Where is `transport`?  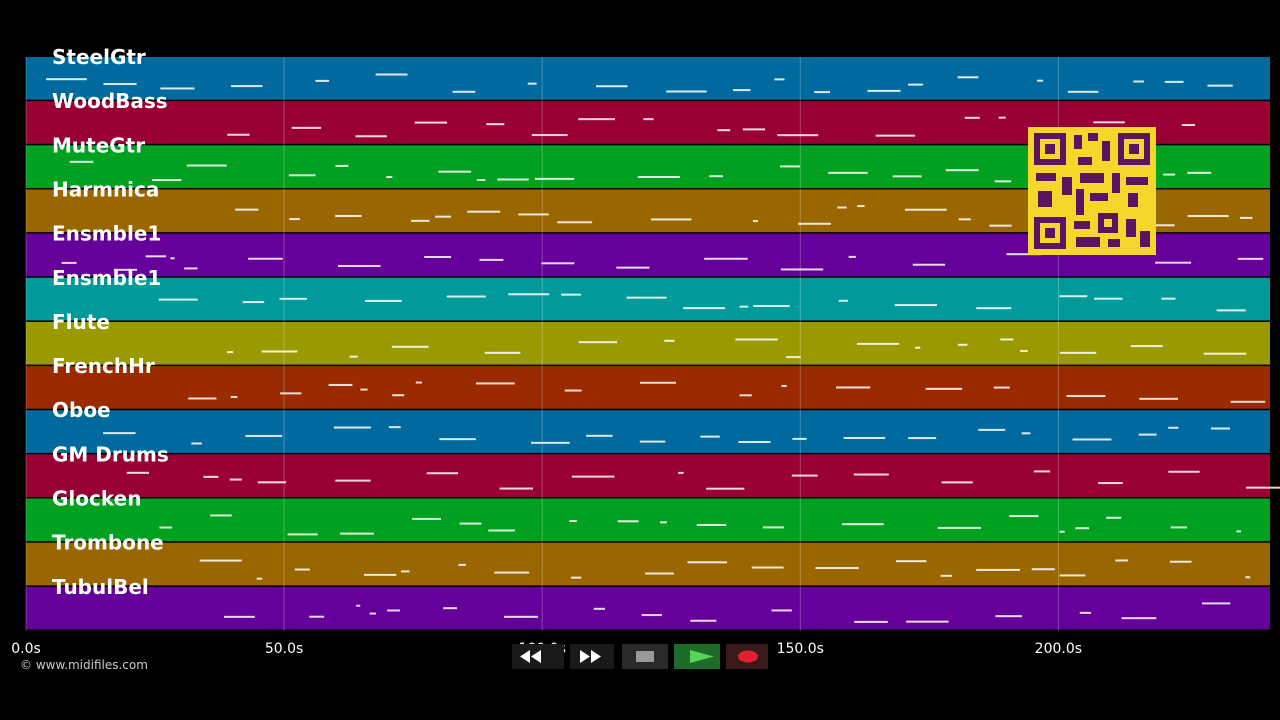 transport is located at coordinates (640, 656).